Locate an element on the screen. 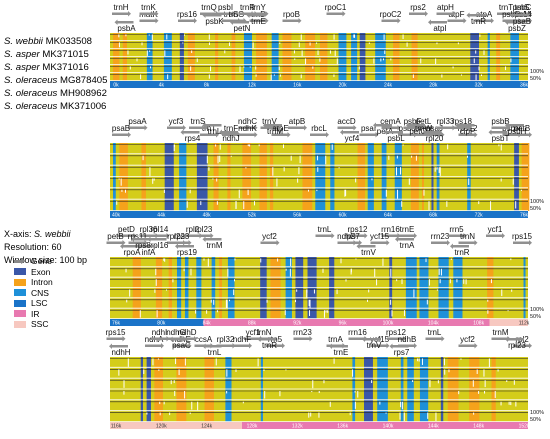  gene-label: rpl2 is located at coordinates (193, 229).